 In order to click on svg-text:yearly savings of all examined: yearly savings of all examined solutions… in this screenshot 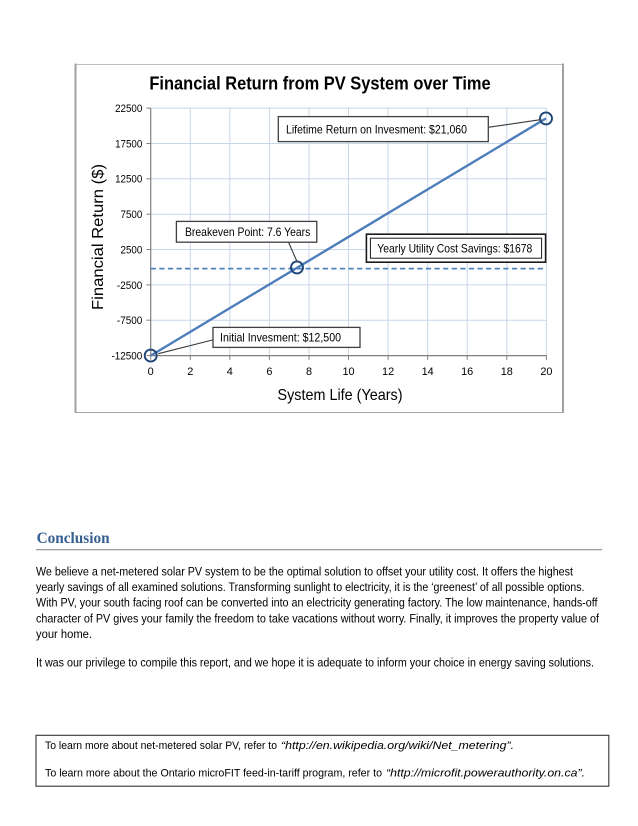, I will do `click(310, 587)`.